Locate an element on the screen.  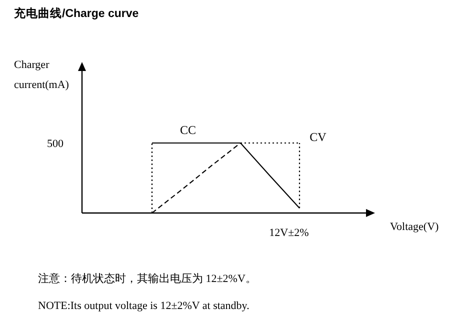
text: Charger current(mA) is located at coordinates (42, 75).